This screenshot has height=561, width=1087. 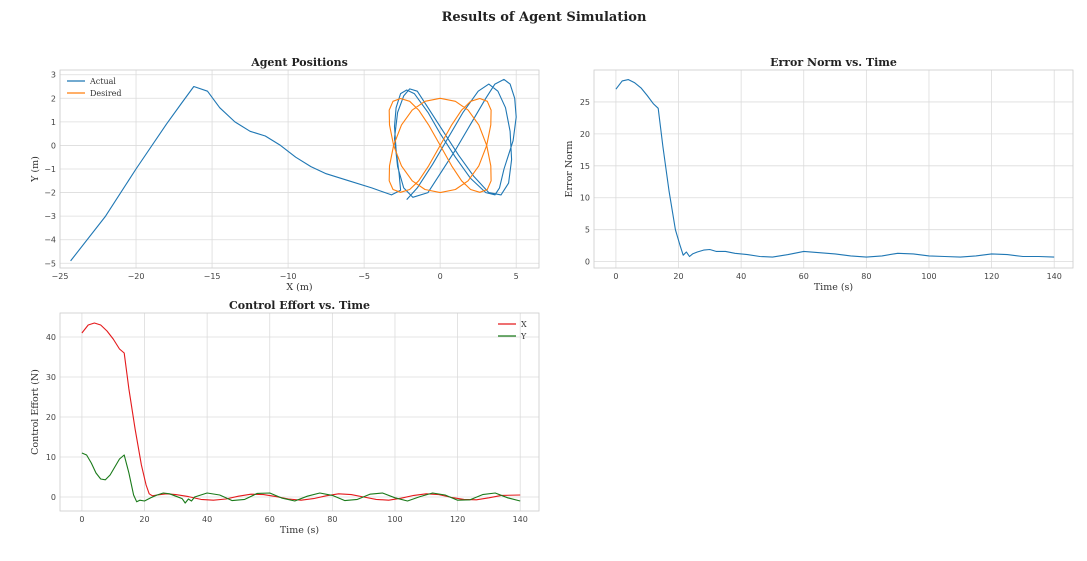 What do you see at coordinates (81, 519) in the screenshot?
I see `control-effort-x-tick-label: 0` at bounding box center [81, 519].